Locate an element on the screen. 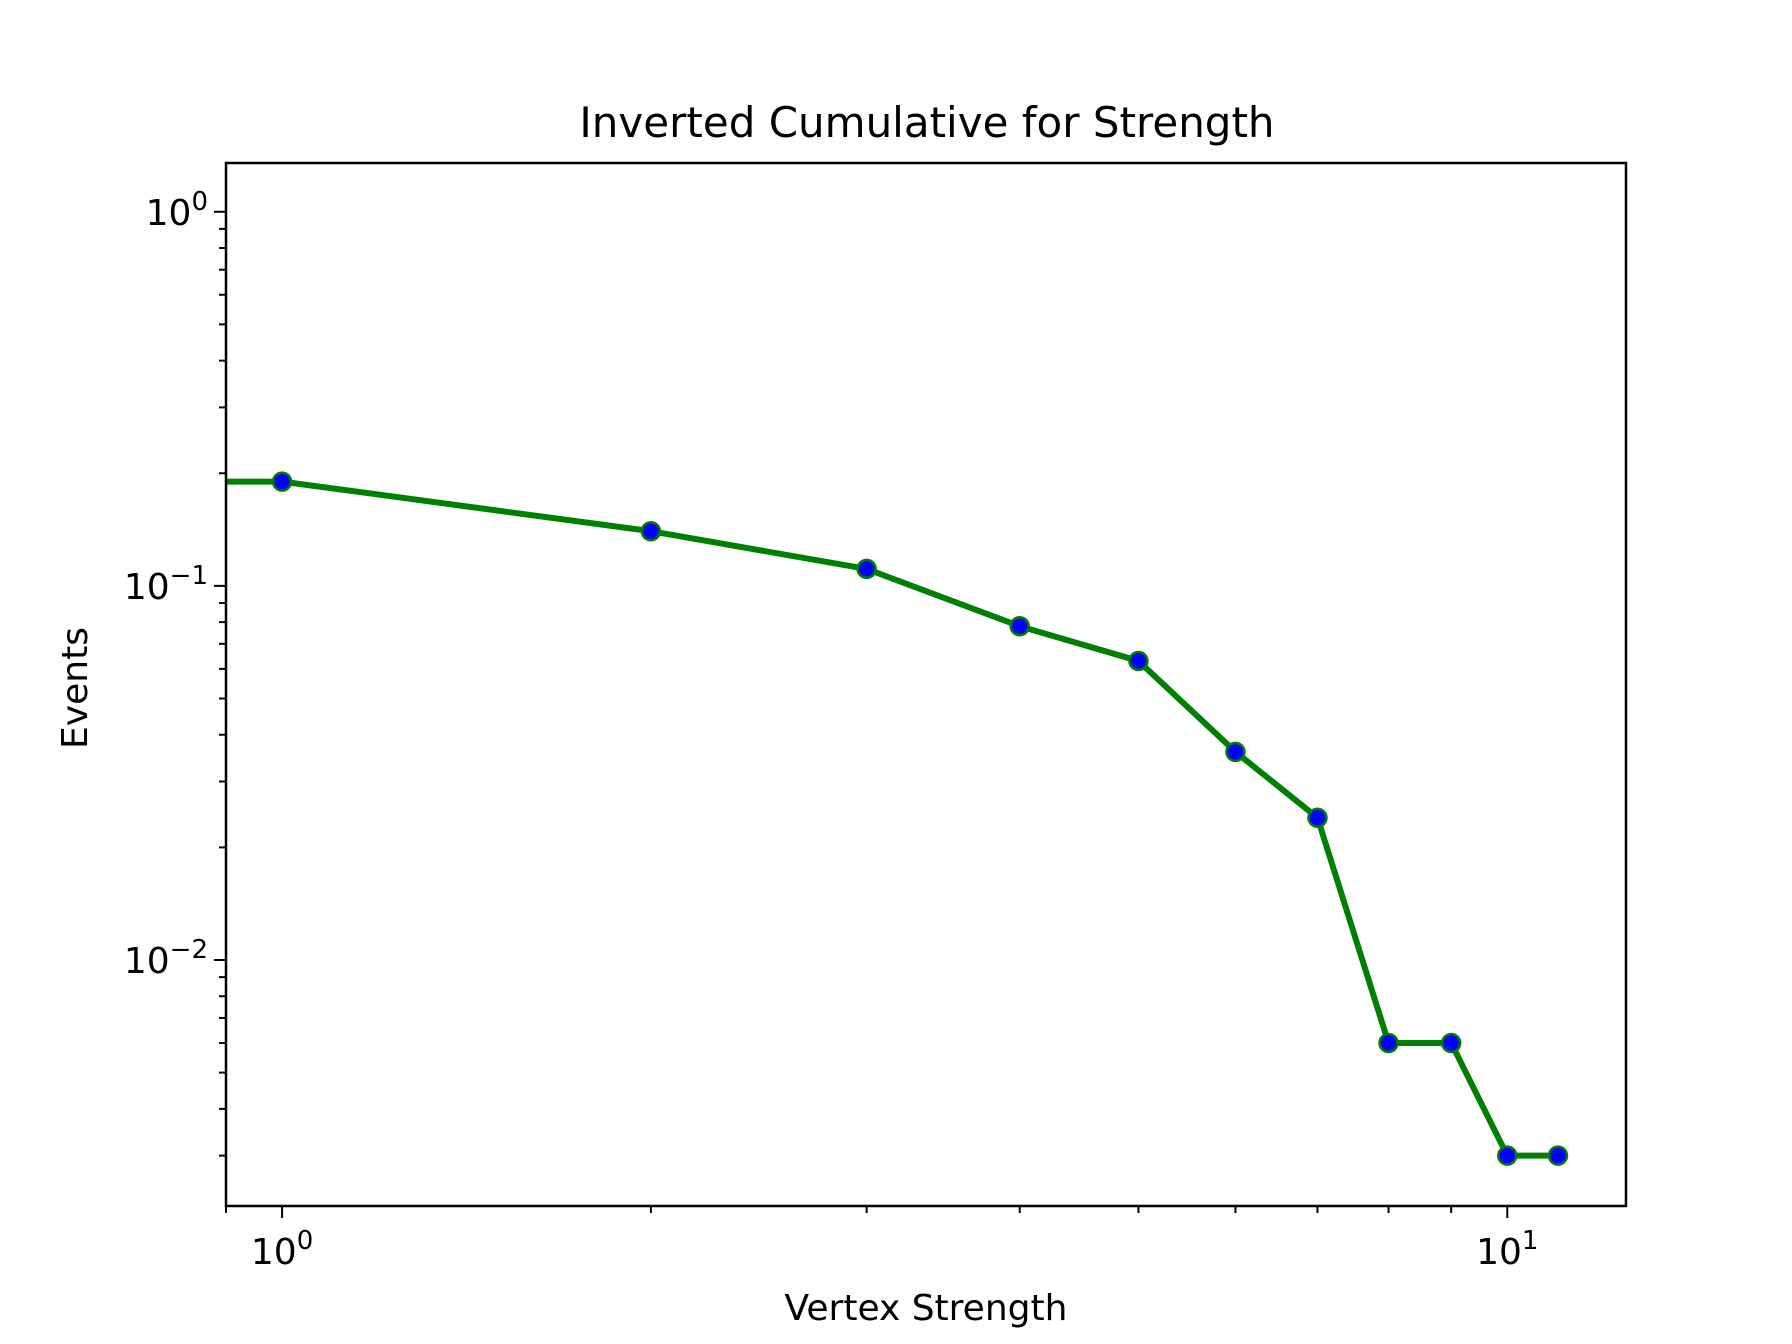  y-tick-label: 10⁰ is located at coordinates (177, 210).